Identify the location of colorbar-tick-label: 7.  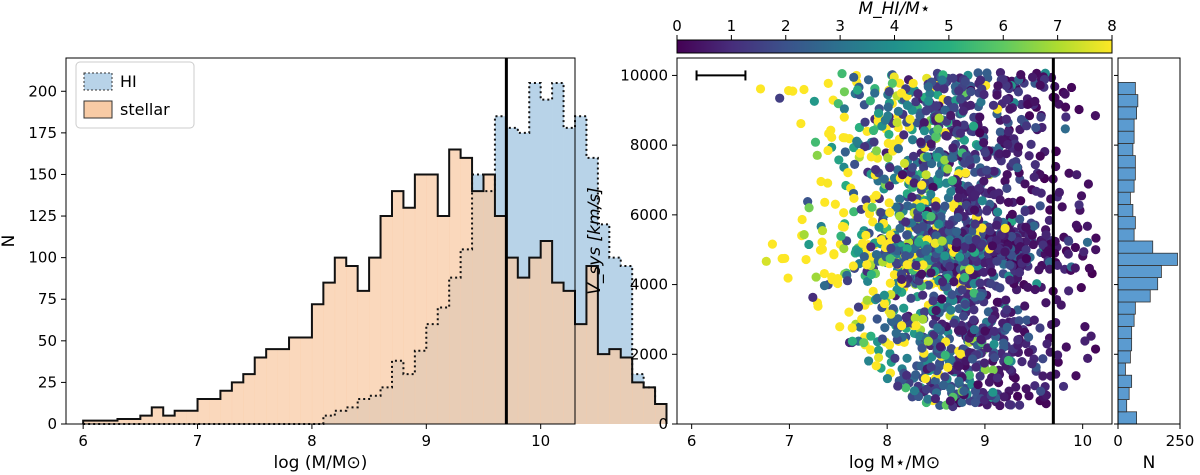
(1058, 26).